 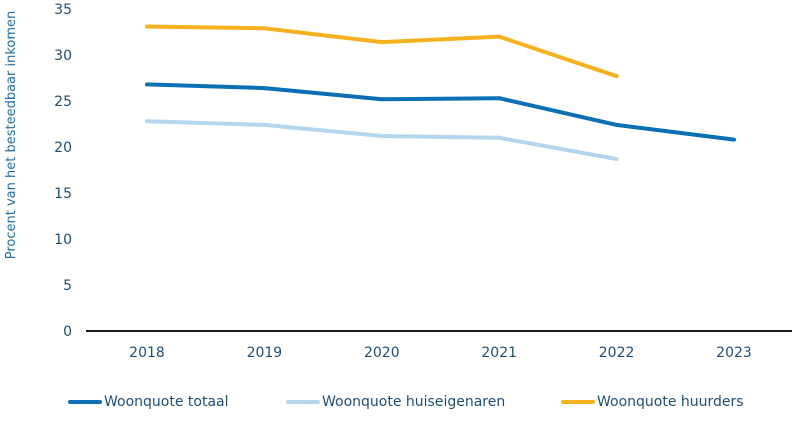 What do you see at coordinates (670, 402) in the screenshot?
I see `legend-label: Woonquote huurders` at bounding box center [670, 402].